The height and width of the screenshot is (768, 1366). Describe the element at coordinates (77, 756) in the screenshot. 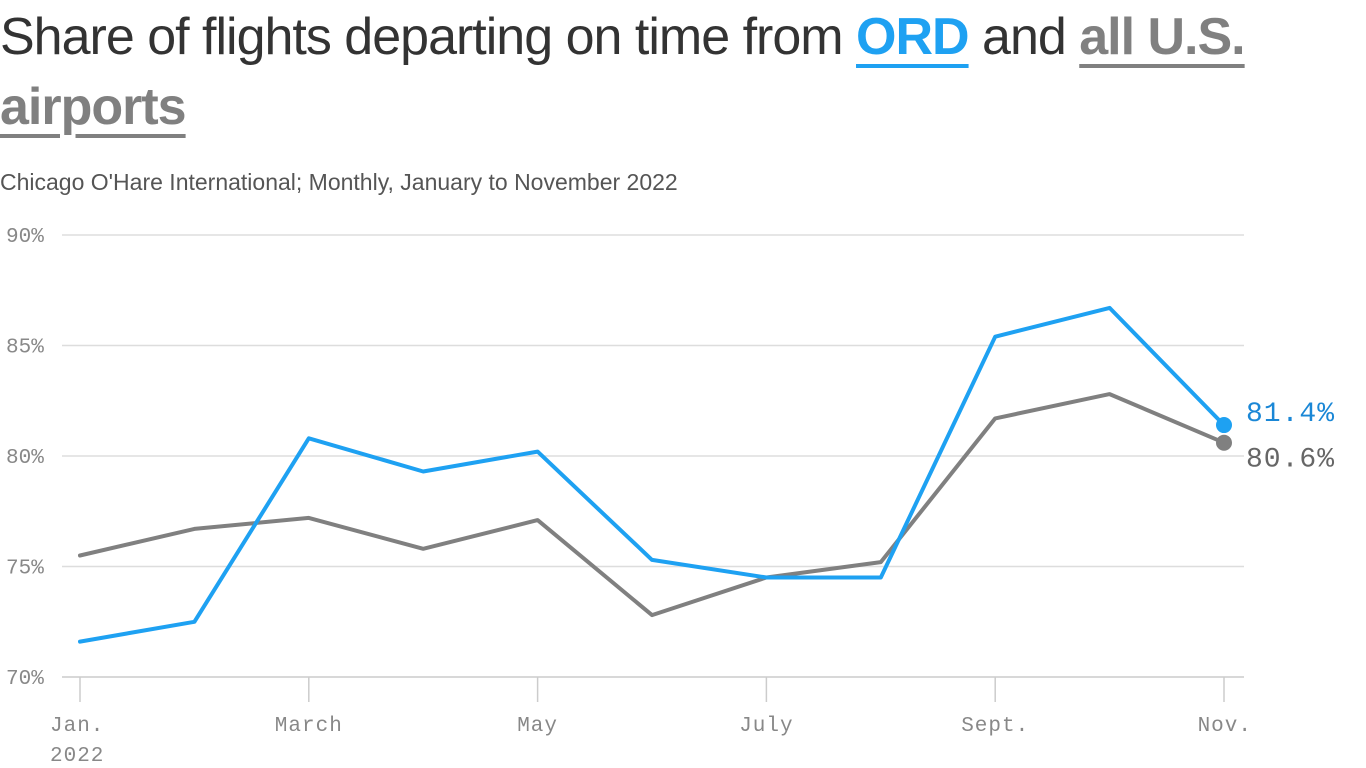

I see `x-tick-sublabel: 2022` at that location.